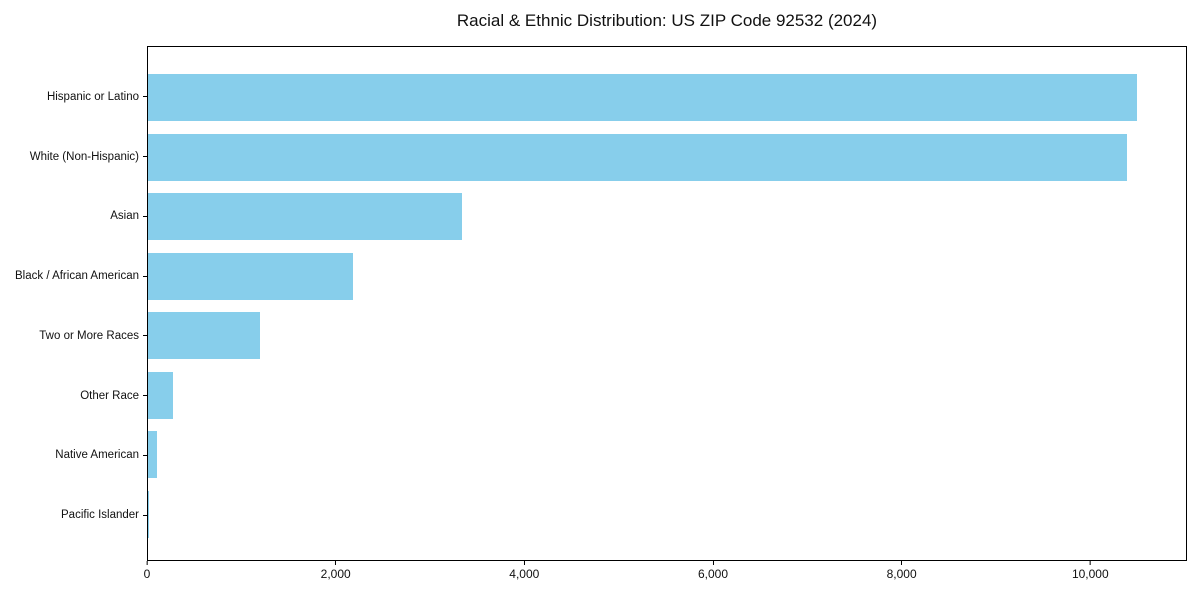 The width and height of the screenshot is (1200, 600). What do you see at coordinates (335, 574) in the screenshot?
I see `x-tick-label: 2,000` at bounding box center [335, 574].